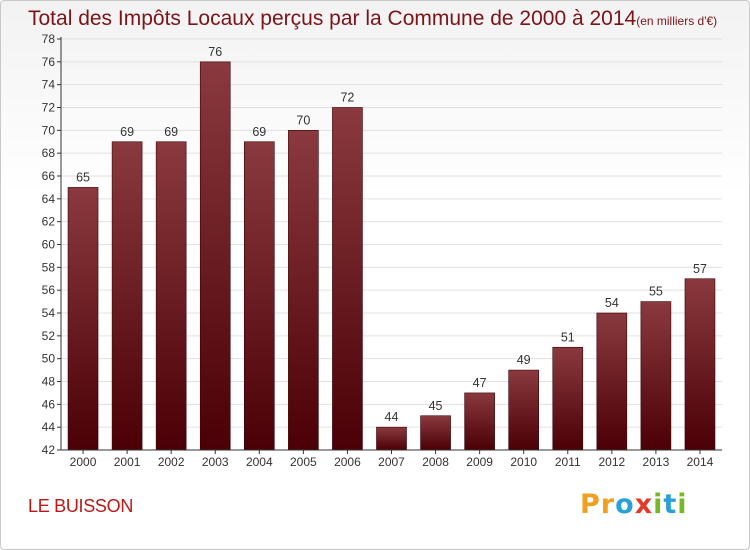 Image resolution: width=750 pixels, height=550 pixels. Describe the element at coordinates (83, 319) in the screenshot. I see `bar-2000` at that location.